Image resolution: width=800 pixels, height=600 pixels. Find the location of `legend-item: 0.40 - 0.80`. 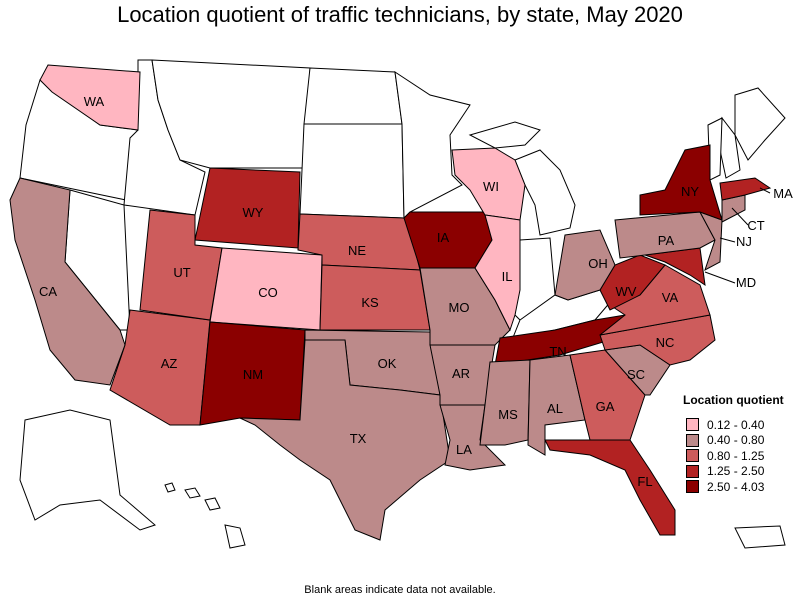

legend-item: 0.40 - 0.80 is located at coordinates (740, 441).